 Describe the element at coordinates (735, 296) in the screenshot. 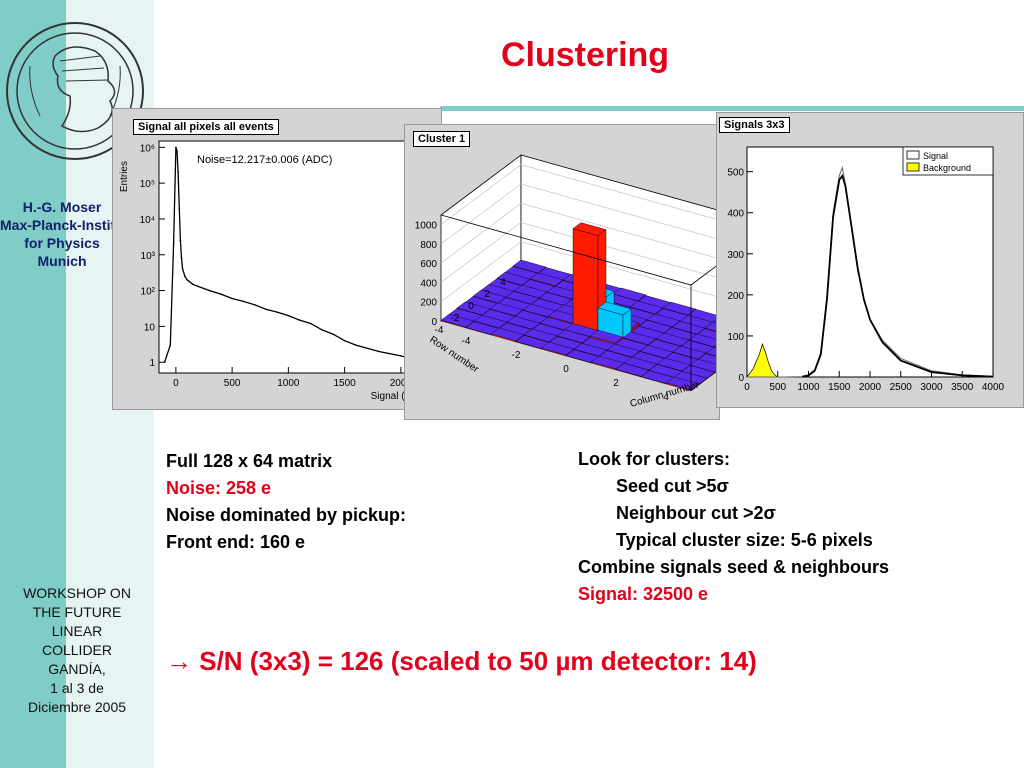

I see `y-tick-label: 200` at that location.